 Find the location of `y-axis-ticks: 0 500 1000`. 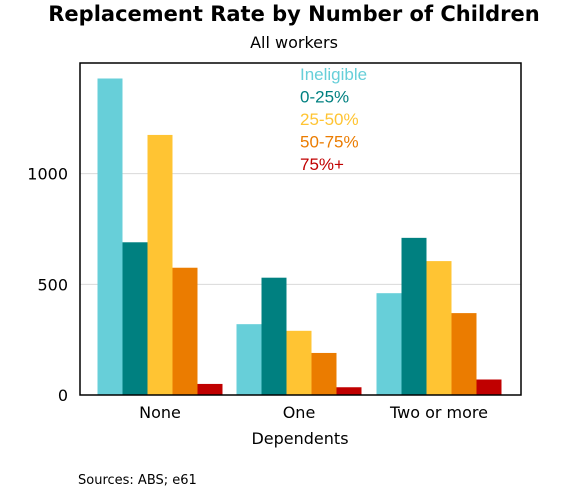

y-axis-ticks: 0 500 1000 is located at coordinates (47, 285).